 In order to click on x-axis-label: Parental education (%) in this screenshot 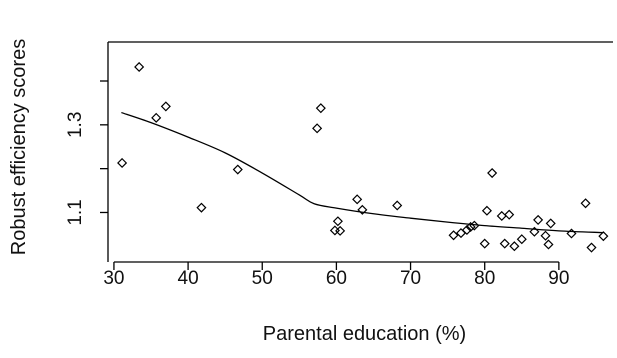, I will do `click(364, 334)`.